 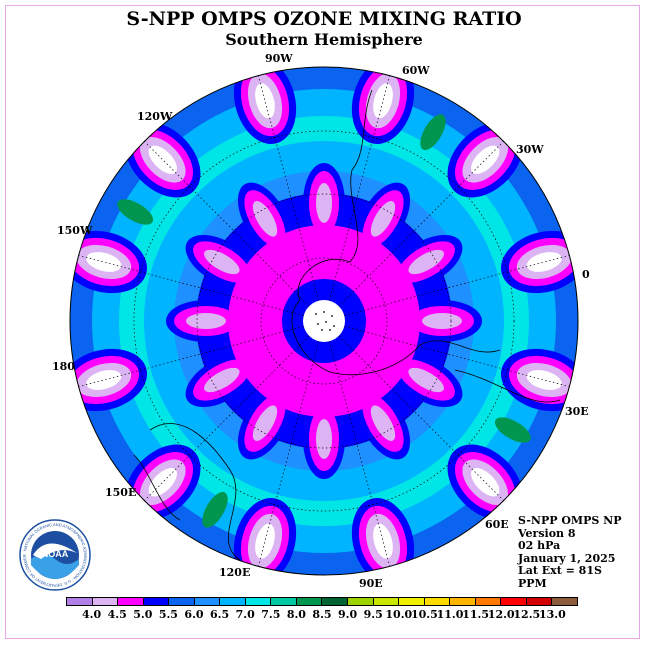 What do you see at coordinates (92, 614) in the screenshot?
I see `colorbar-tick-label: 4.0` at bounding box center [92, 614].